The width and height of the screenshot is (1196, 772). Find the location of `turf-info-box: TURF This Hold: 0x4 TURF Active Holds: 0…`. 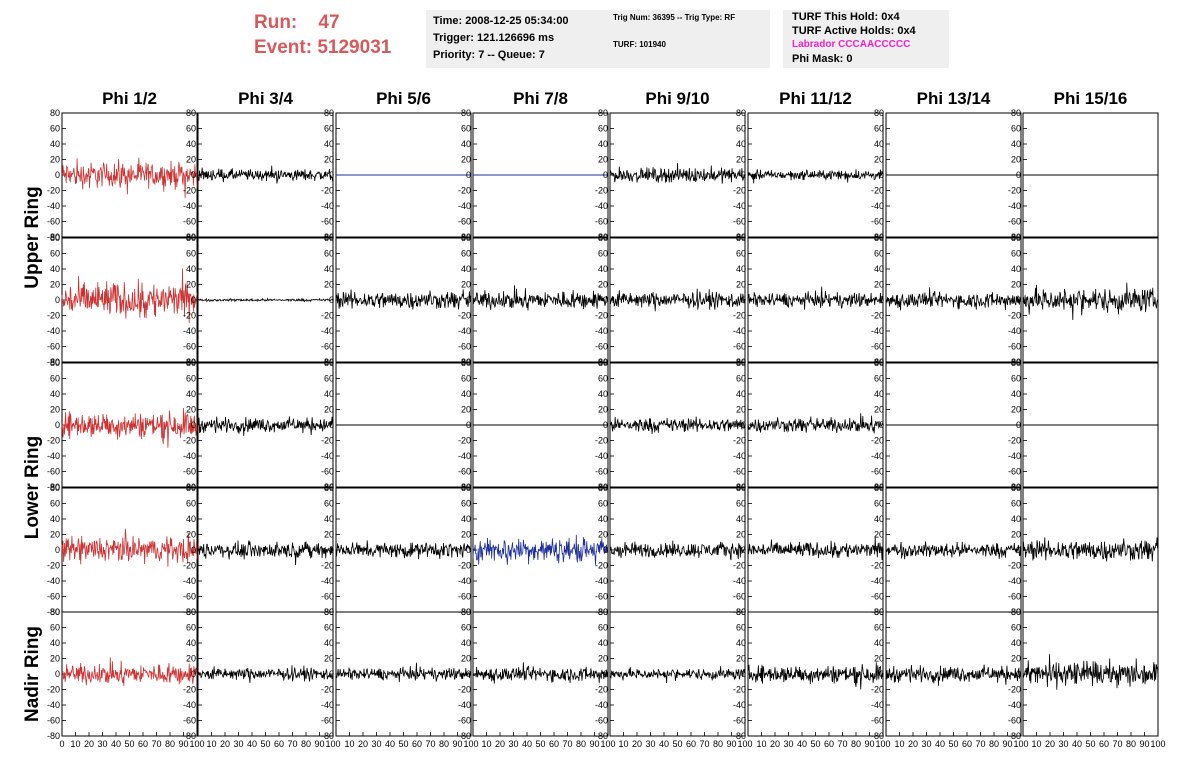

turf-info-box: TURF This Hold: 0x4 TURF Active Holds: 0… is located at coordinates (866, 39).